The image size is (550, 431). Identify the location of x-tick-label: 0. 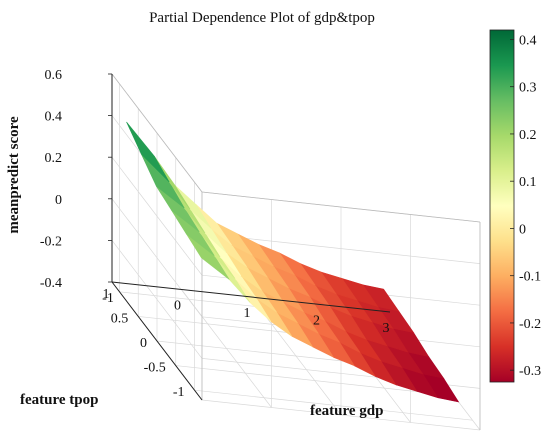
(177, 306).